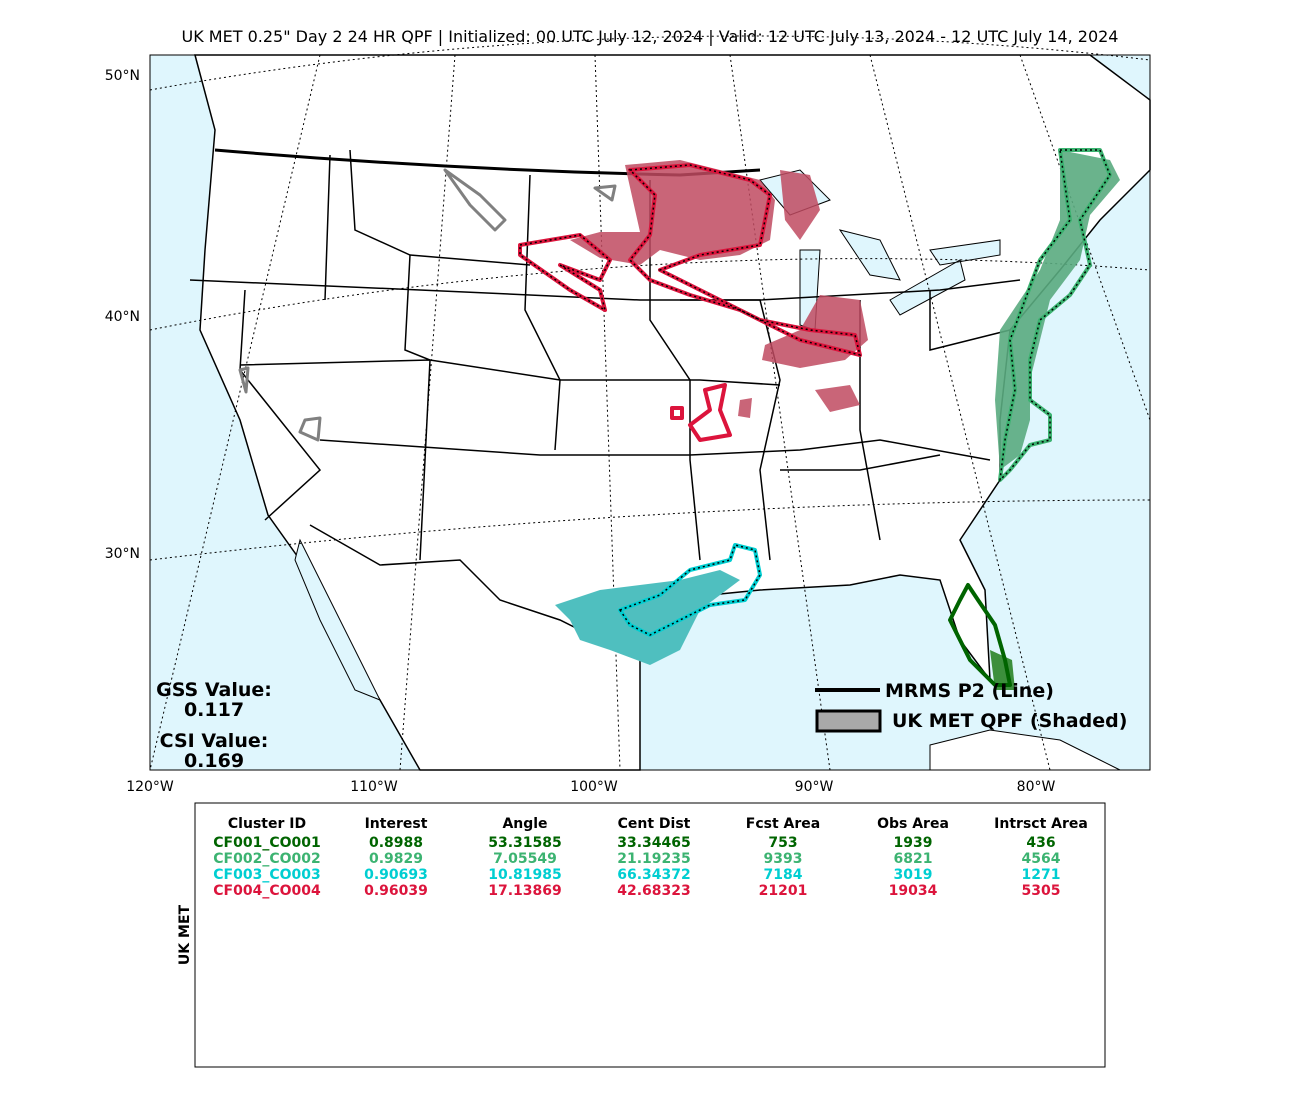 The height and width of the screenshot is (1104, 1300). I want to click on lon-label: 80°W, so click(1036, 787).